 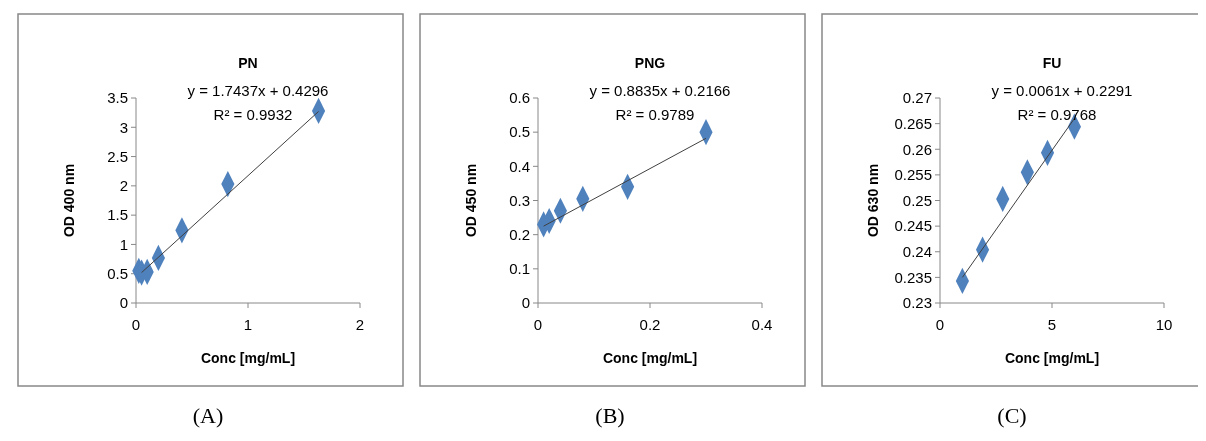 I want to click on x-tick-label: 0.4, so click(x=762, y=324).